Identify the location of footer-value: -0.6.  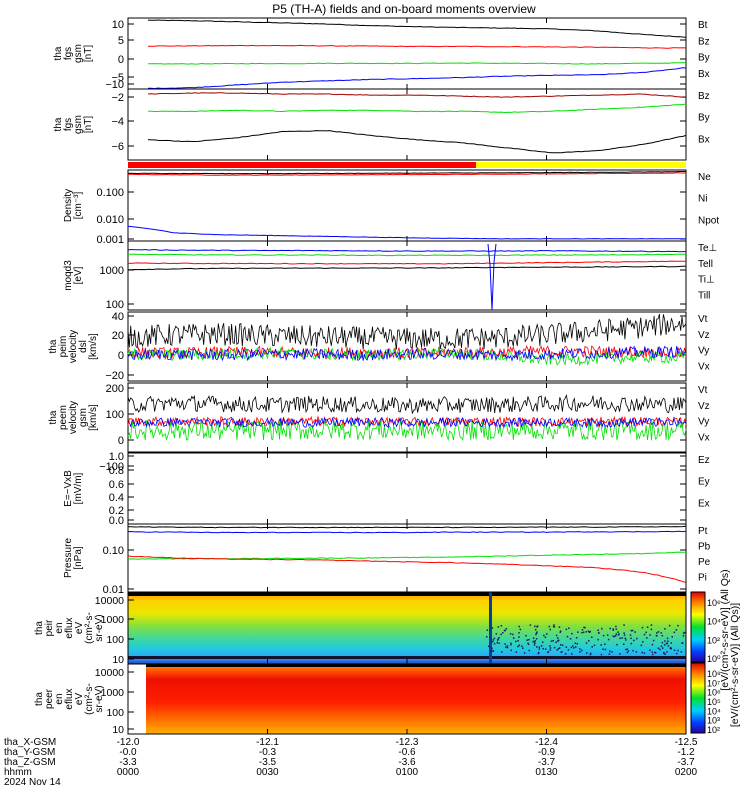
(407, 752).